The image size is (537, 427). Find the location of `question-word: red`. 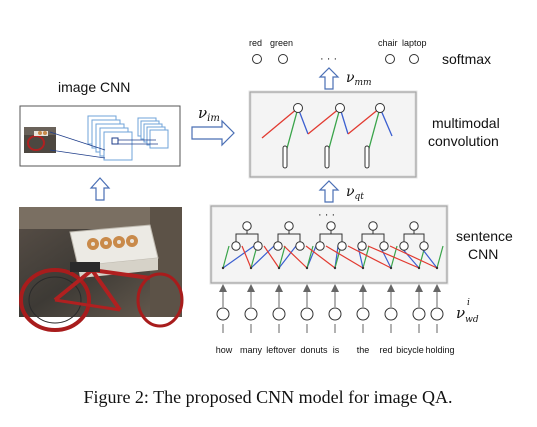

question-word: red is located at coordinates (385, 350).